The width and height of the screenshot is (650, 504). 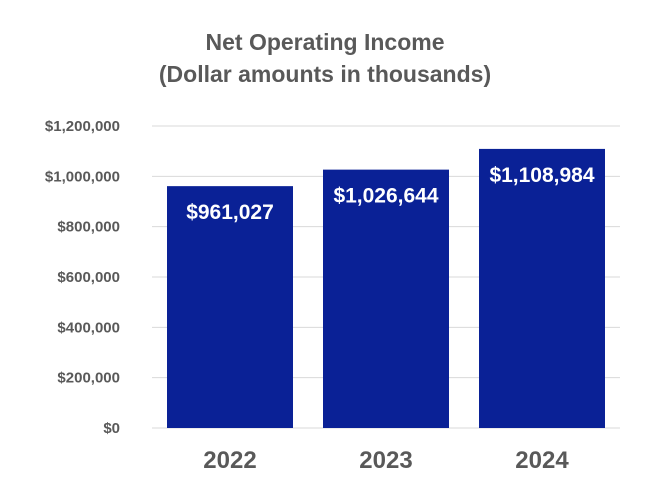 I want to click on x-tick-label-2023: 2023, so click(x=385, y=460).